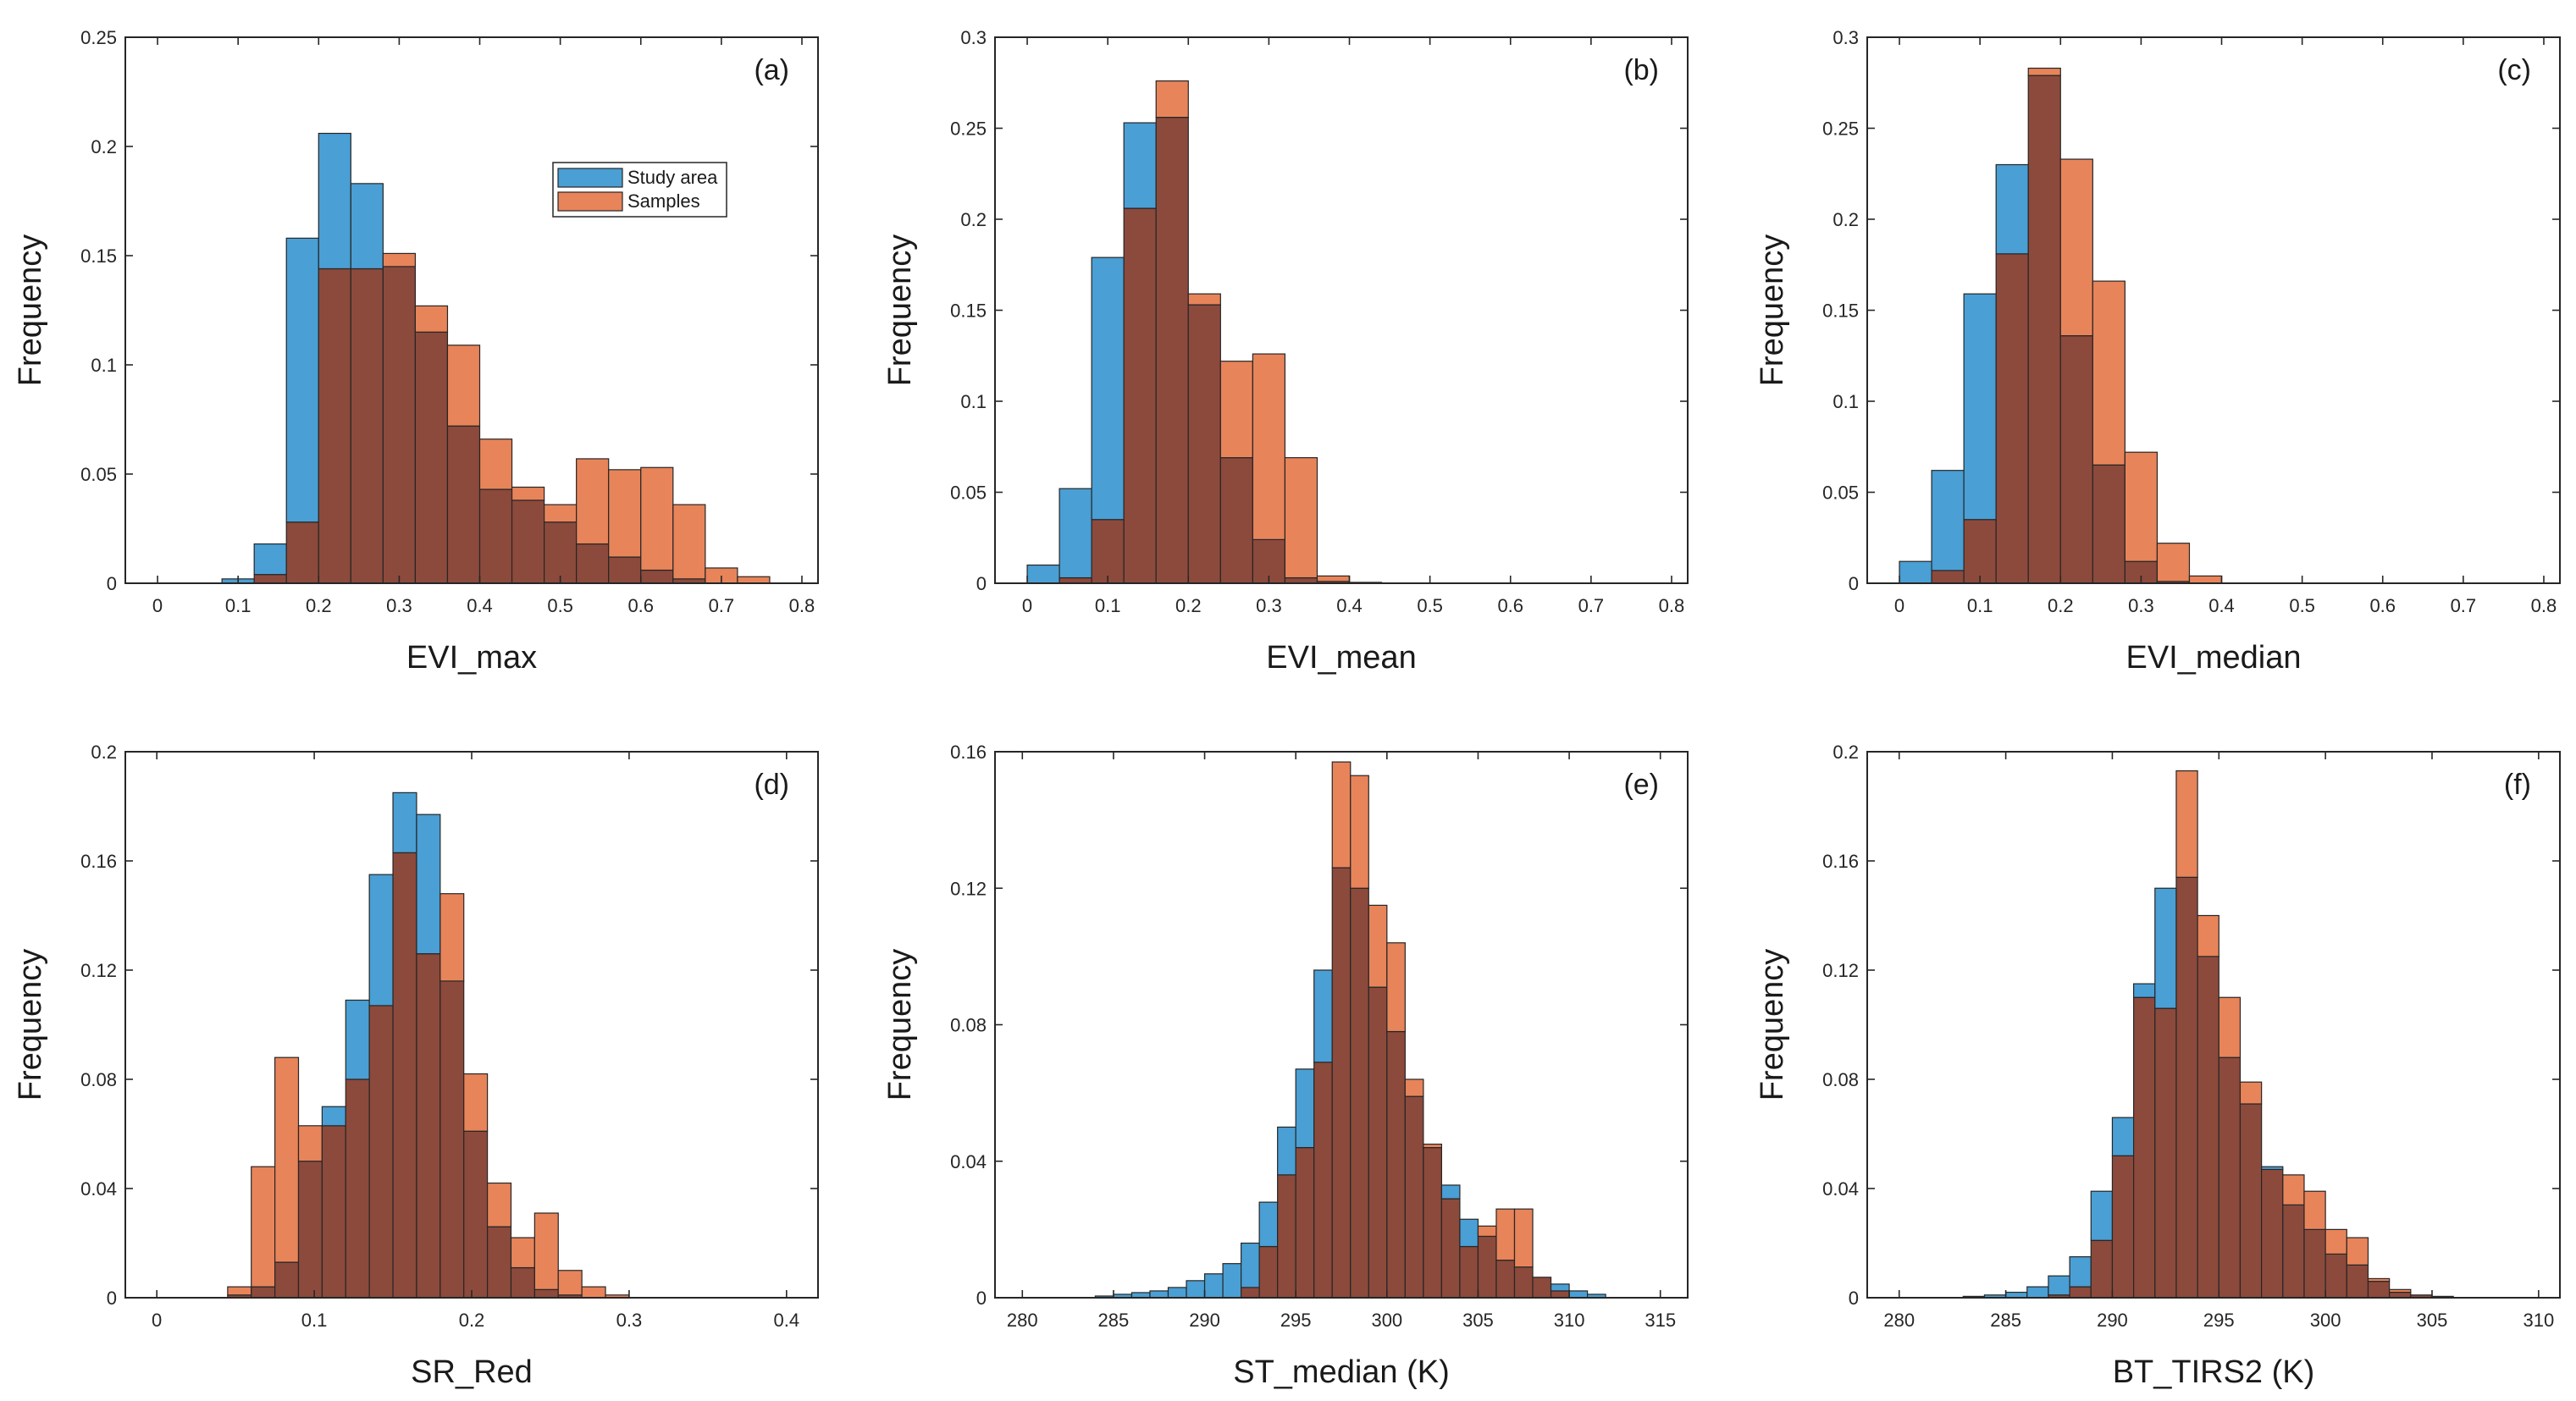 Image resolution: width=2576 pixels, height=1401 pixels. Describe the element at coordinates (2514, 70) in the screenshot. I see `panel-tag: (c)` at that location.